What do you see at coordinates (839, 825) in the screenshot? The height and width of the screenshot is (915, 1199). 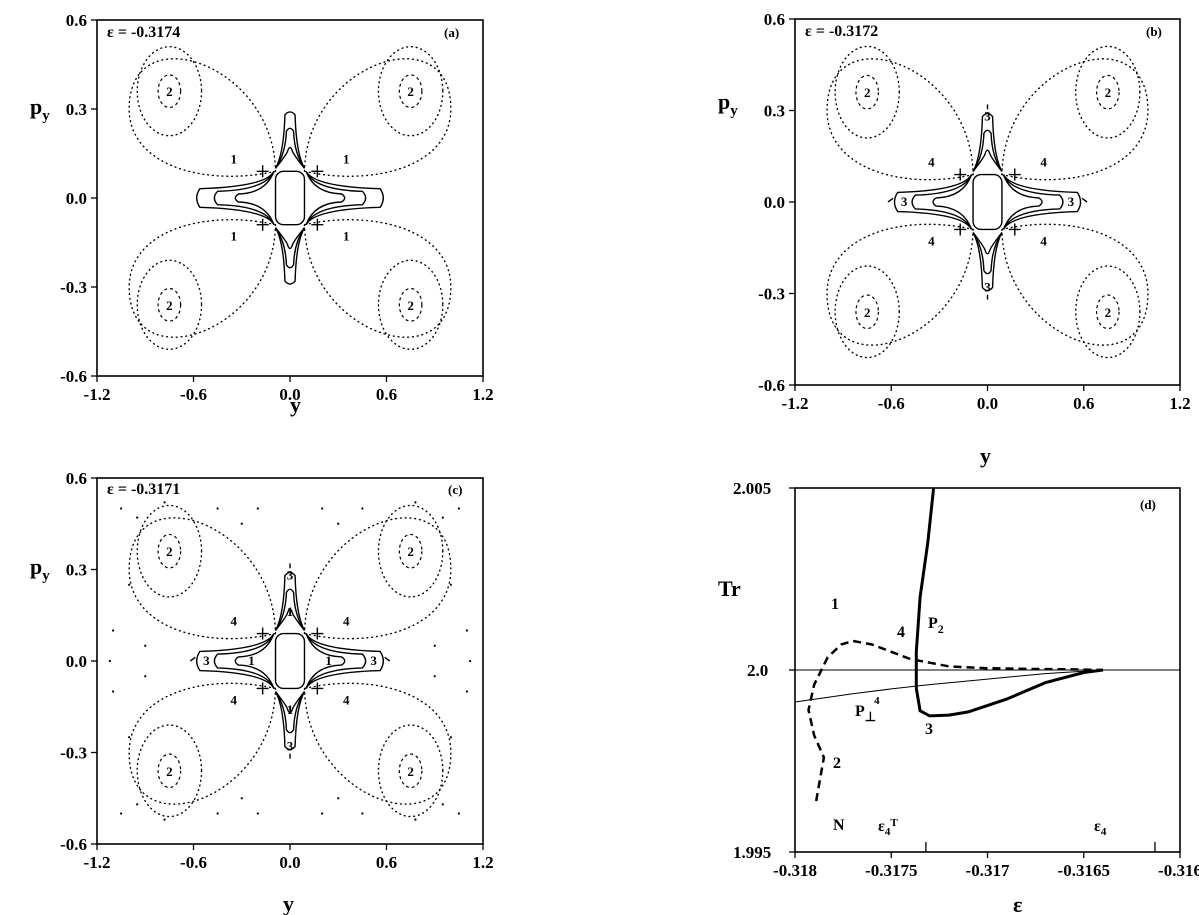 I see `panel-d-label-n: N` at bounding box center [839, 825].